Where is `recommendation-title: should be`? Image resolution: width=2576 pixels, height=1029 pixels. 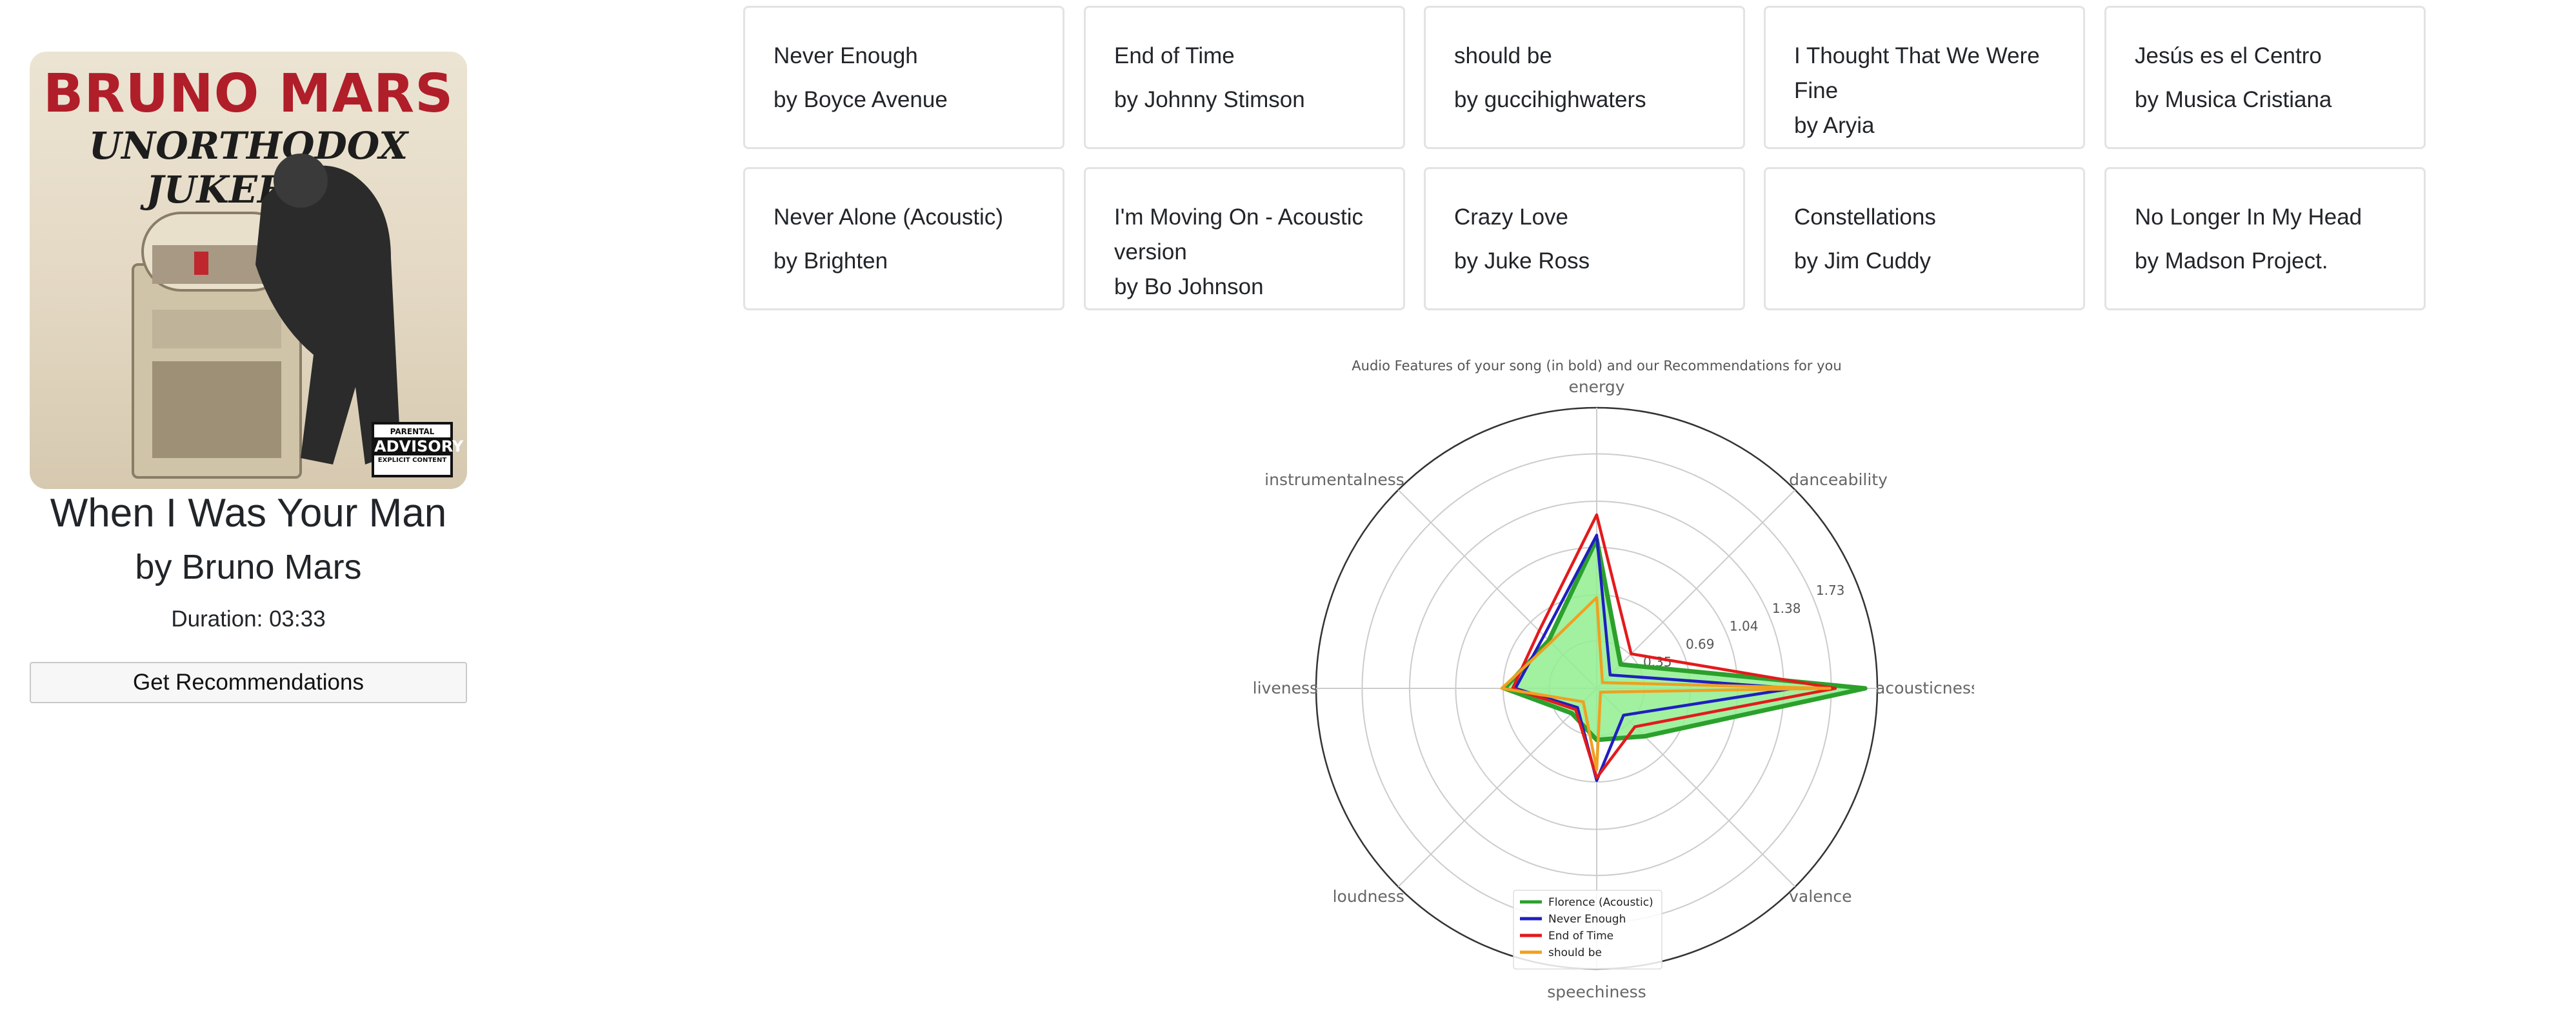
recommendation-title: should be is located at coordinates (1503, 55).